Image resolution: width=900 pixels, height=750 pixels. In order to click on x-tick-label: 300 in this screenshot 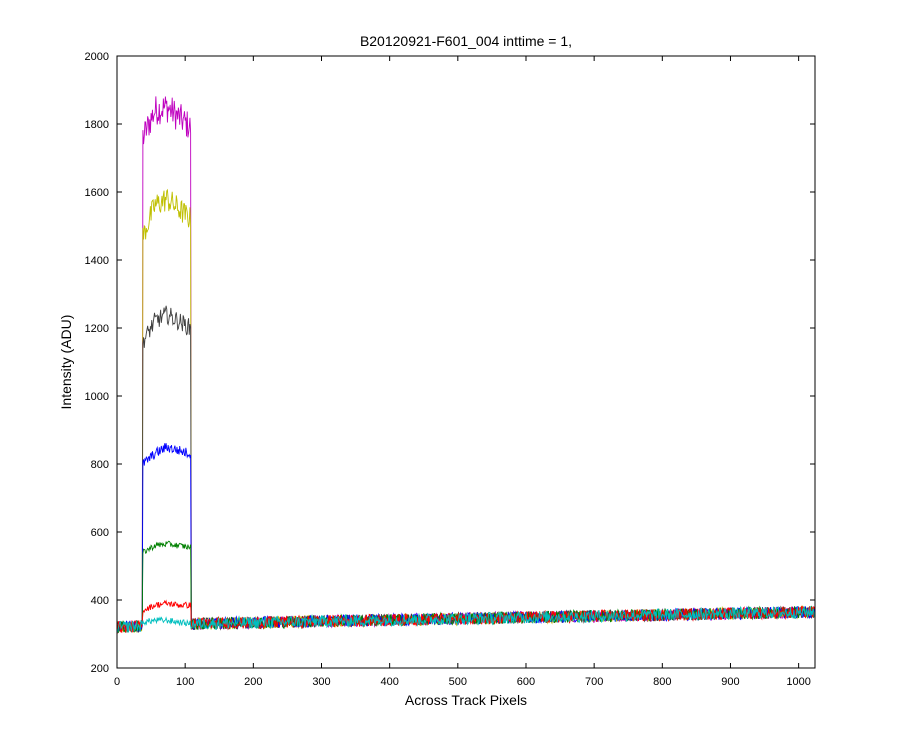, I will do `click(321, 682)`.